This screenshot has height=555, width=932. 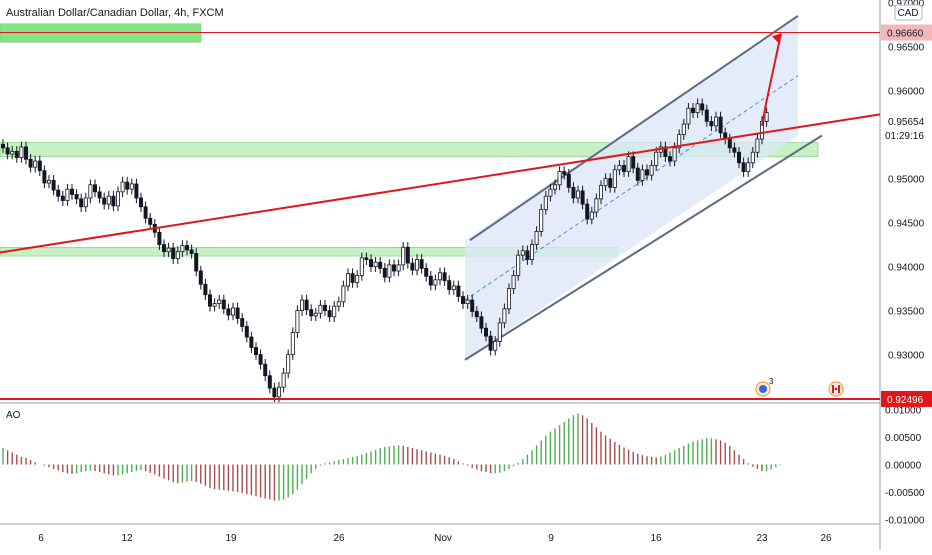 I want to click on event-badge-count: 3, so click(x=771, y=381).